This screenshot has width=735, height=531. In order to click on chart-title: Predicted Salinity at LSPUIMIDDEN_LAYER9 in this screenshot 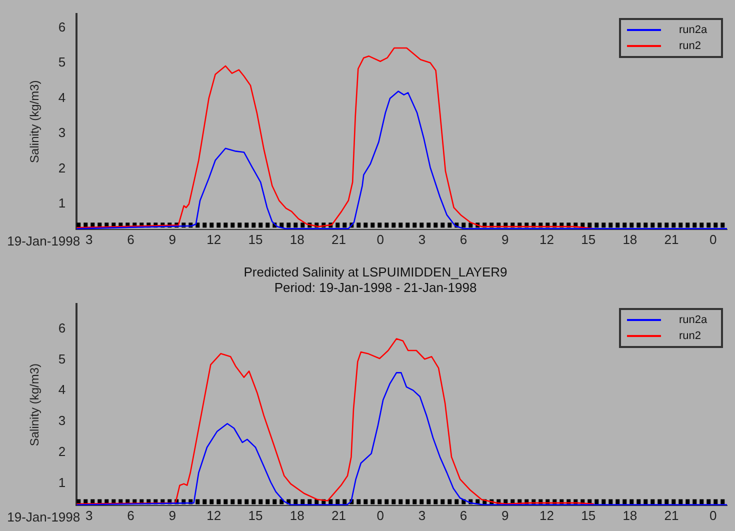, I will do `click(376, 272)`.